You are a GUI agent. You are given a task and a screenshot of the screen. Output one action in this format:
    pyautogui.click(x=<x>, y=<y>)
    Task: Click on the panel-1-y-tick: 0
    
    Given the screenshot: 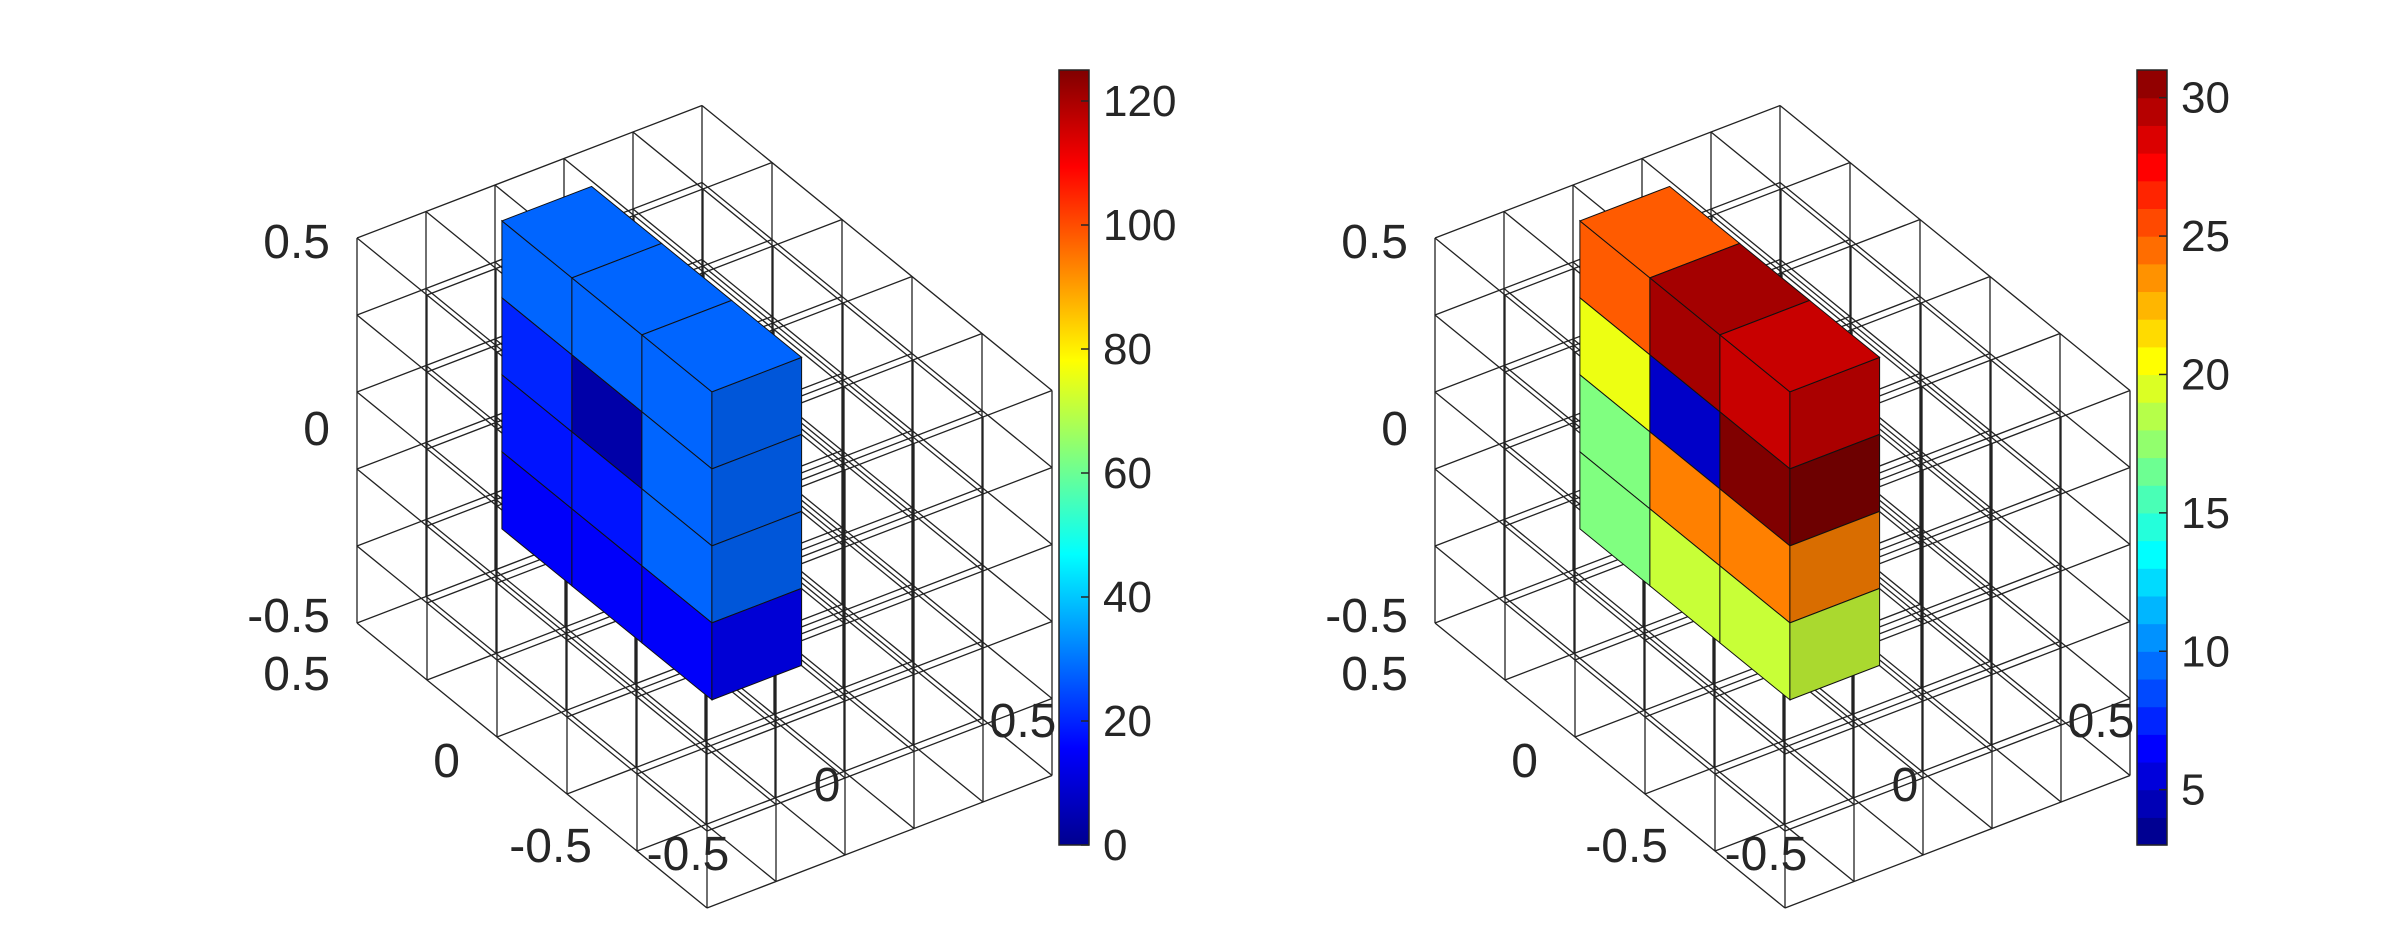 What is the action you would take?
    pyautogui.click(x=446, y=761)
    